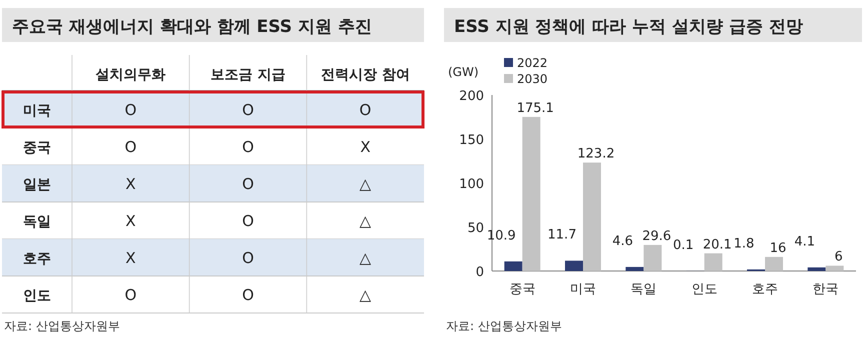 The width and height of the screenshot is (866, 341). I want to click on y-tick-label: 150, so click(471, 140).